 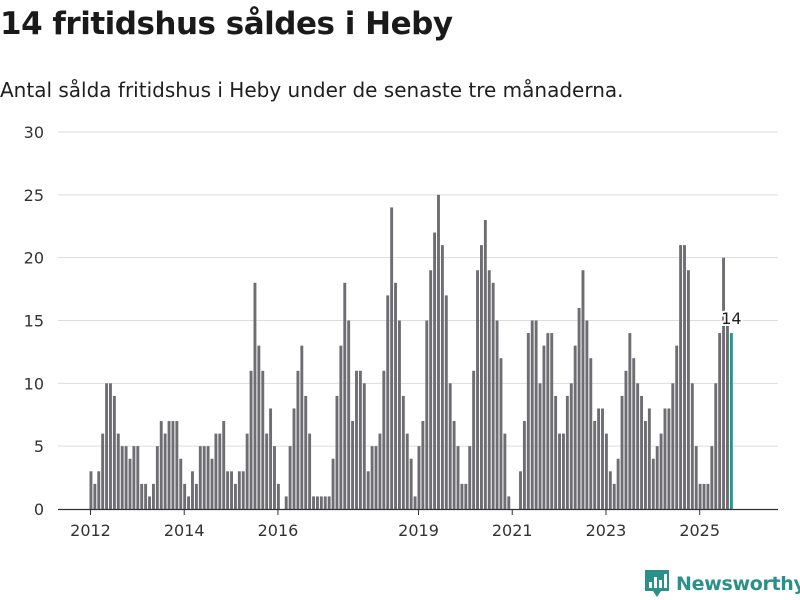 What do you see at coordinates (606, 530) in the screenshot?
I see `x-tick-label: 2023` at bounding box center [606, 530].